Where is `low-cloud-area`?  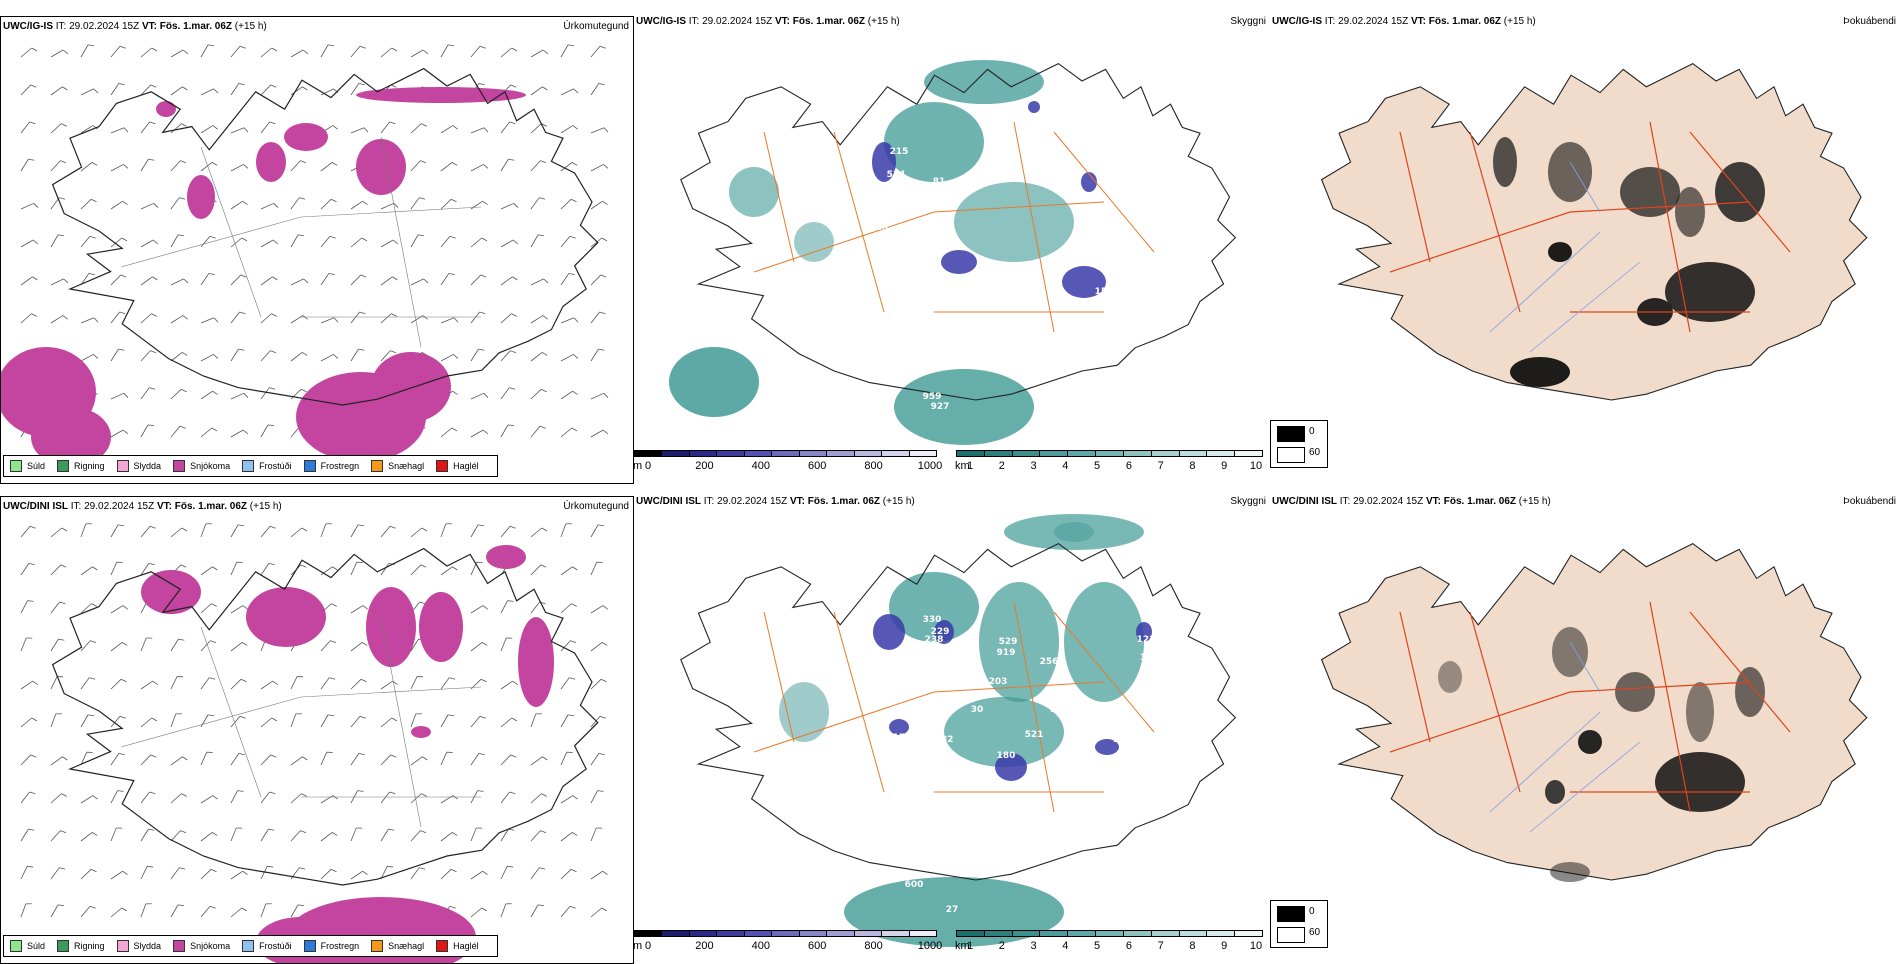 low-cloud-area is located at coordinates (889, 632).